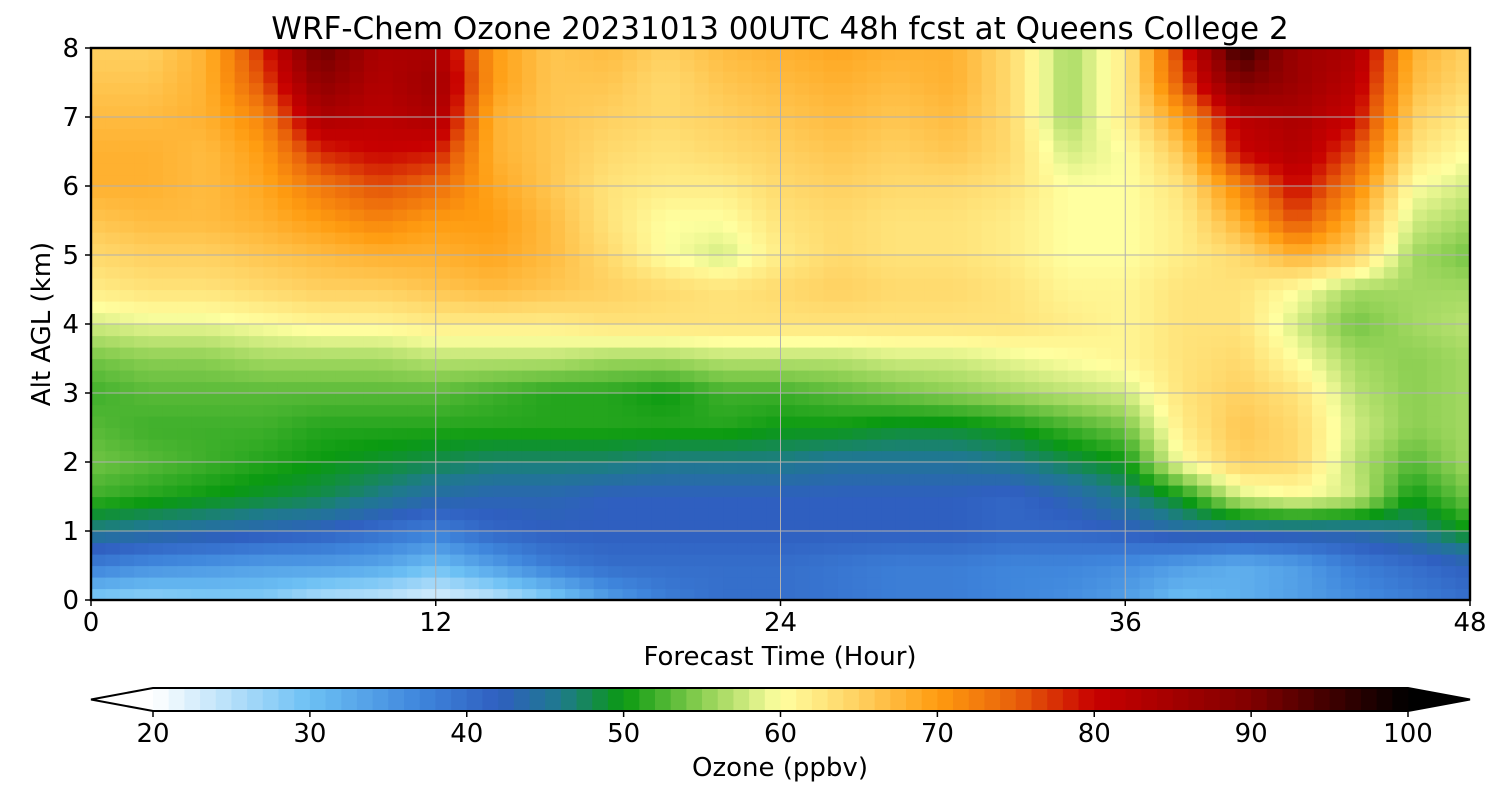  I want to click on colorbar-swatch, so click(882, 699).